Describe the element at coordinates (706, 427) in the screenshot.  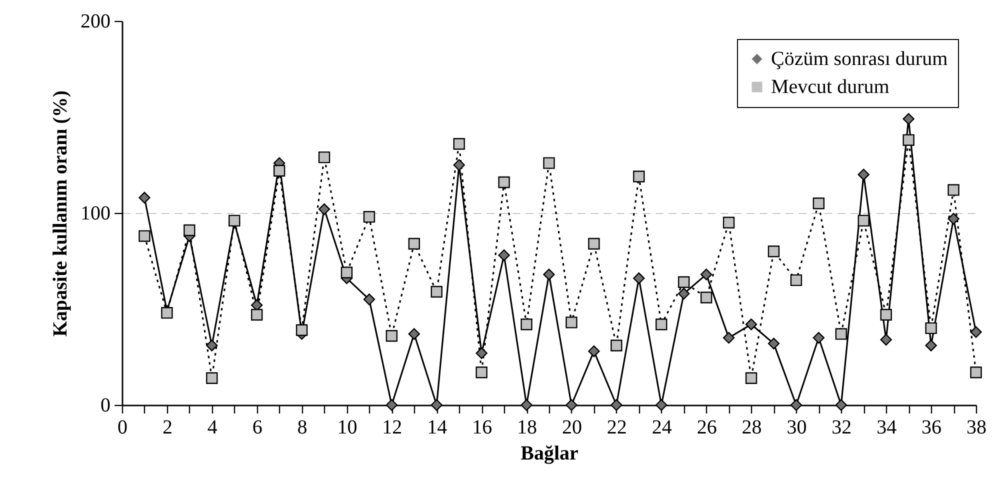
I see `x-tick-label: 26` at that location.